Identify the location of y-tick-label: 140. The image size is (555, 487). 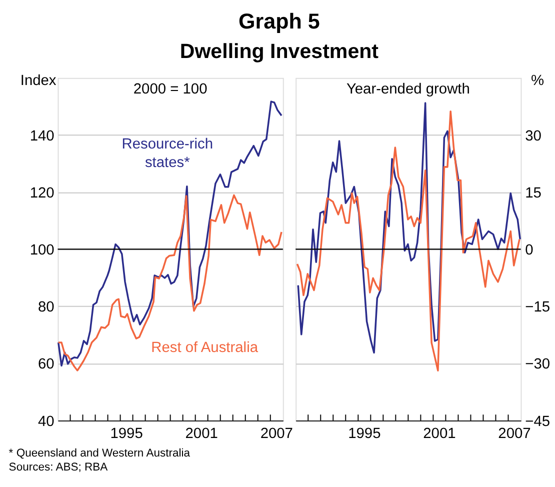
(42, 136).